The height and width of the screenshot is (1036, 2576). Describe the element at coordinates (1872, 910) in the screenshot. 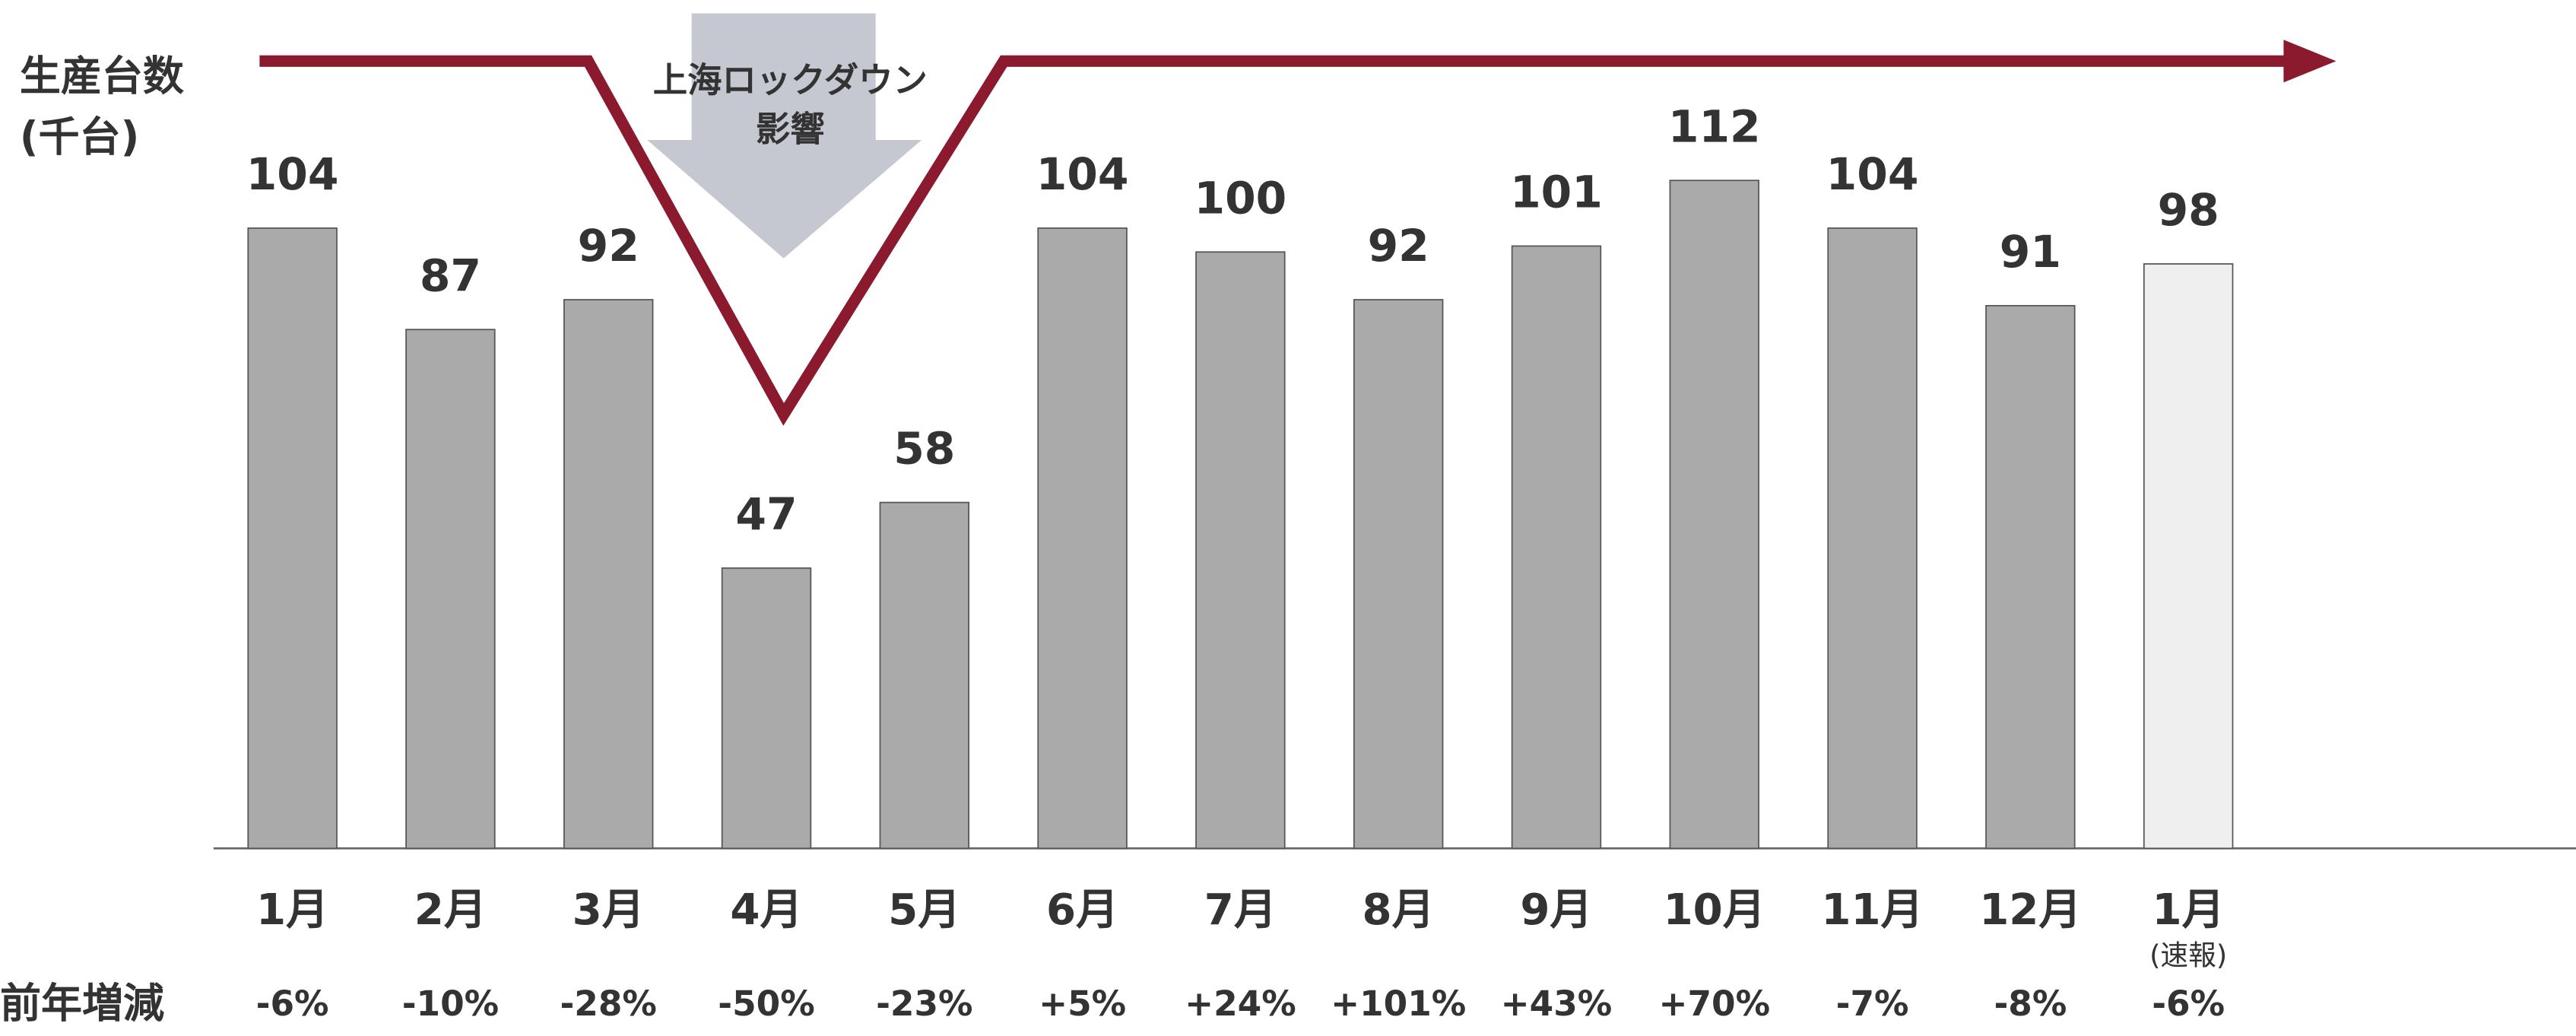

I see `x-tick-label: 11月` at that location.